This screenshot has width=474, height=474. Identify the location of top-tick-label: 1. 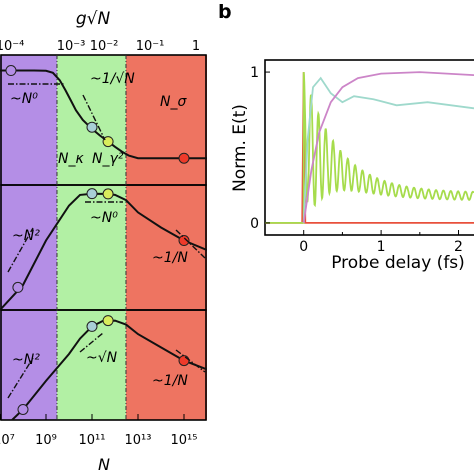
(196, 46).